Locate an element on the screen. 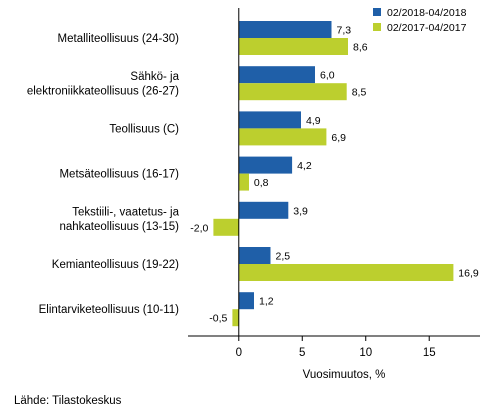  value-label: 8,6 is located at coordinates (360, 48).